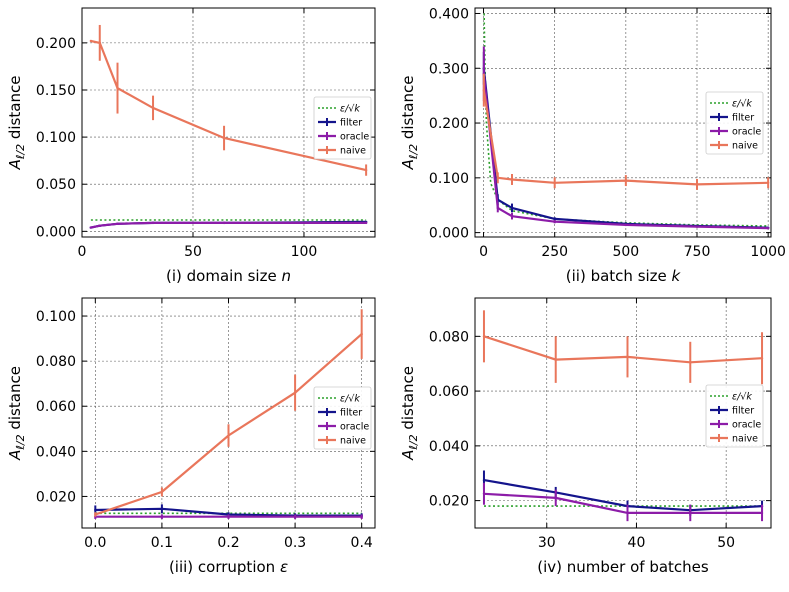 This screenshot has width=789, height=592. I want to click on x-tick-label: 0.4, so click(362, 543).